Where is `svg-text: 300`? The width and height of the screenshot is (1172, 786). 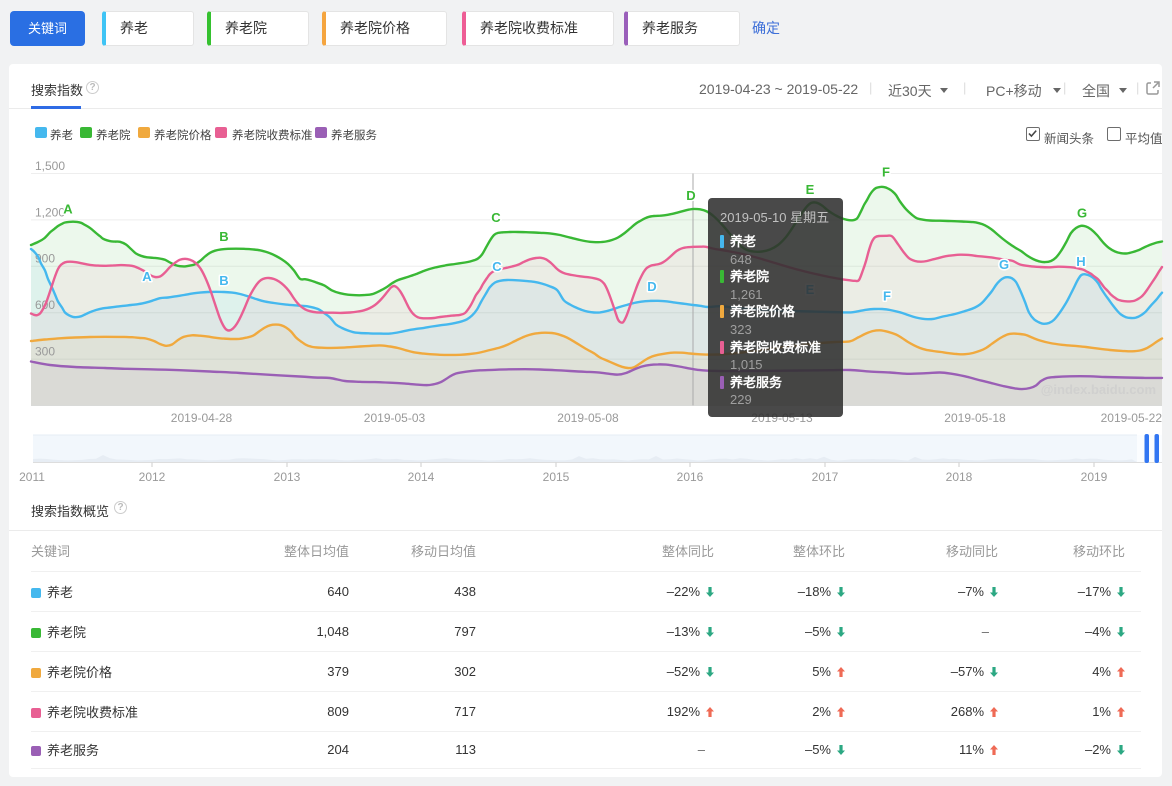 svg-text: 300 is located at coordinates (45, 352).